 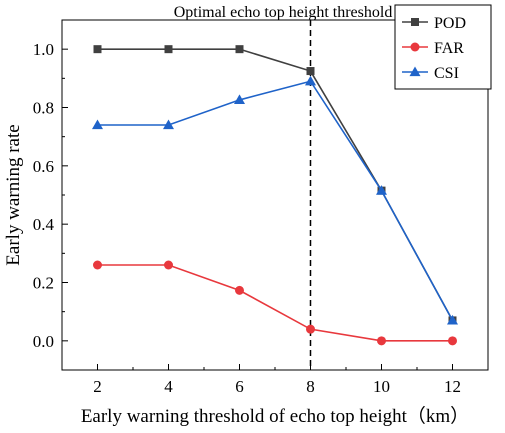 I want to click on y-tick-label: 0.8, so click(x=43, y=108).